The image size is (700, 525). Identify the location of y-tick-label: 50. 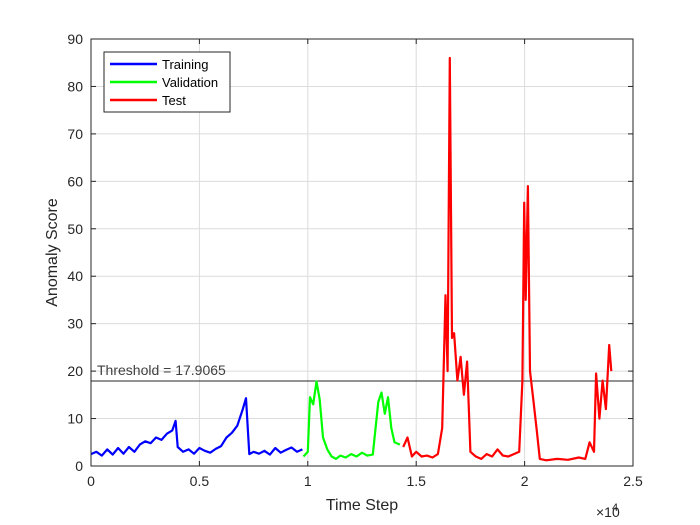
(75, 229).